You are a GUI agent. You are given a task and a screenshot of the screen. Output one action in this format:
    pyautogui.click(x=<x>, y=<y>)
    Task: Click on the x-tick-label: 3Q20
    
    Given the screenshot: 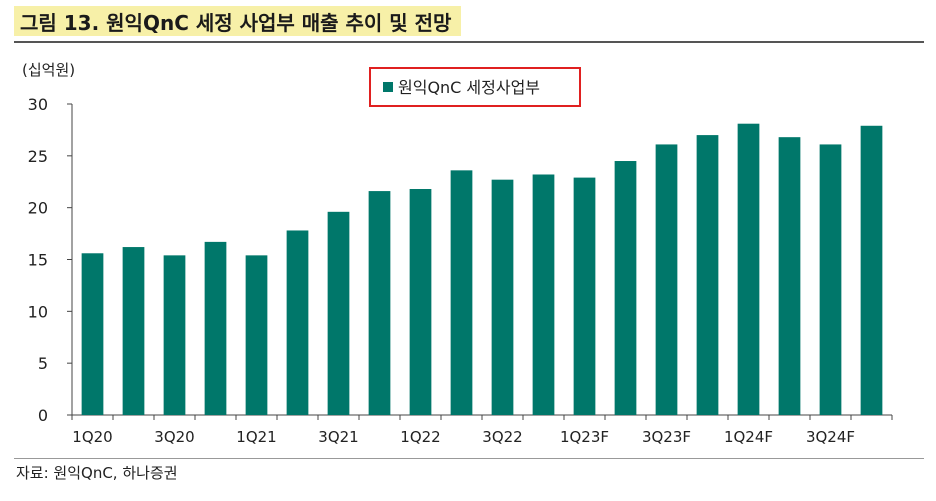 What is the action you would take?
    pyautogui.click(x=174, y=437)
    